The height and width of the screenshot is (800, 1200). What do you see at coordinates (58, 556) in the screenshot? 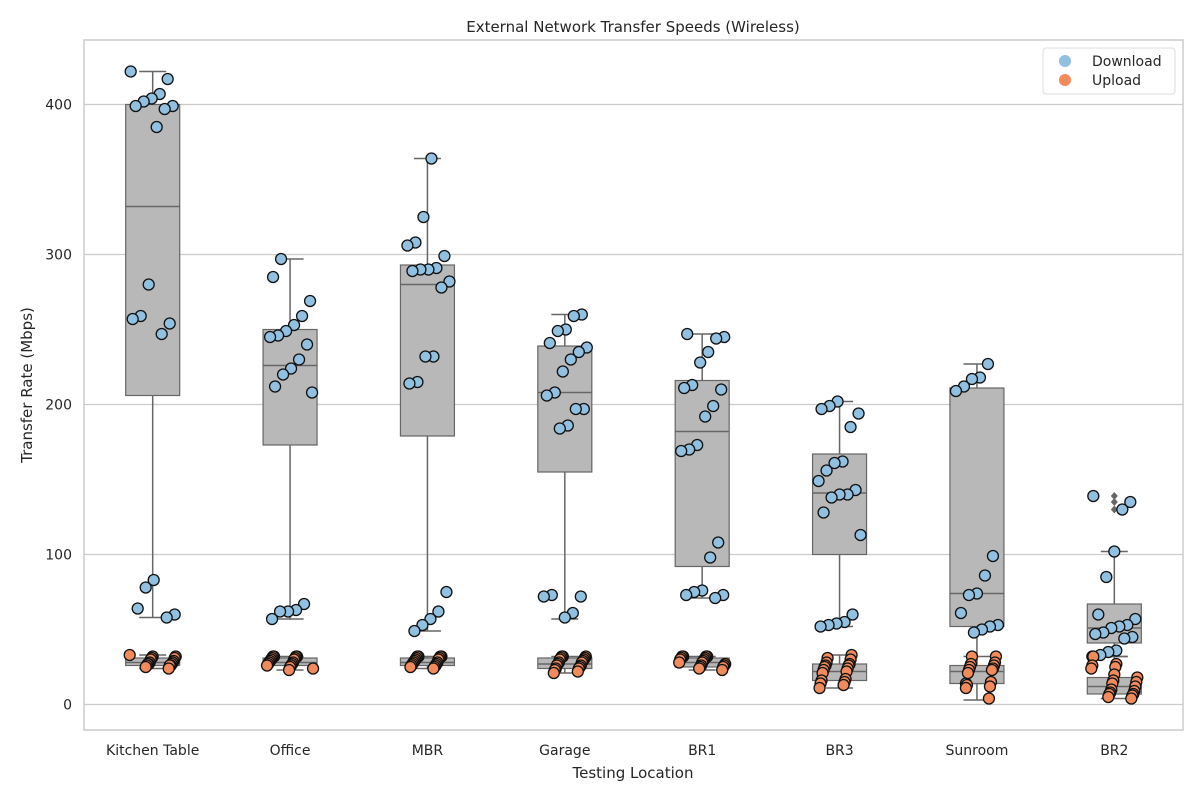
I see `y-tick-label: 100` at bounding box center [58, 556].